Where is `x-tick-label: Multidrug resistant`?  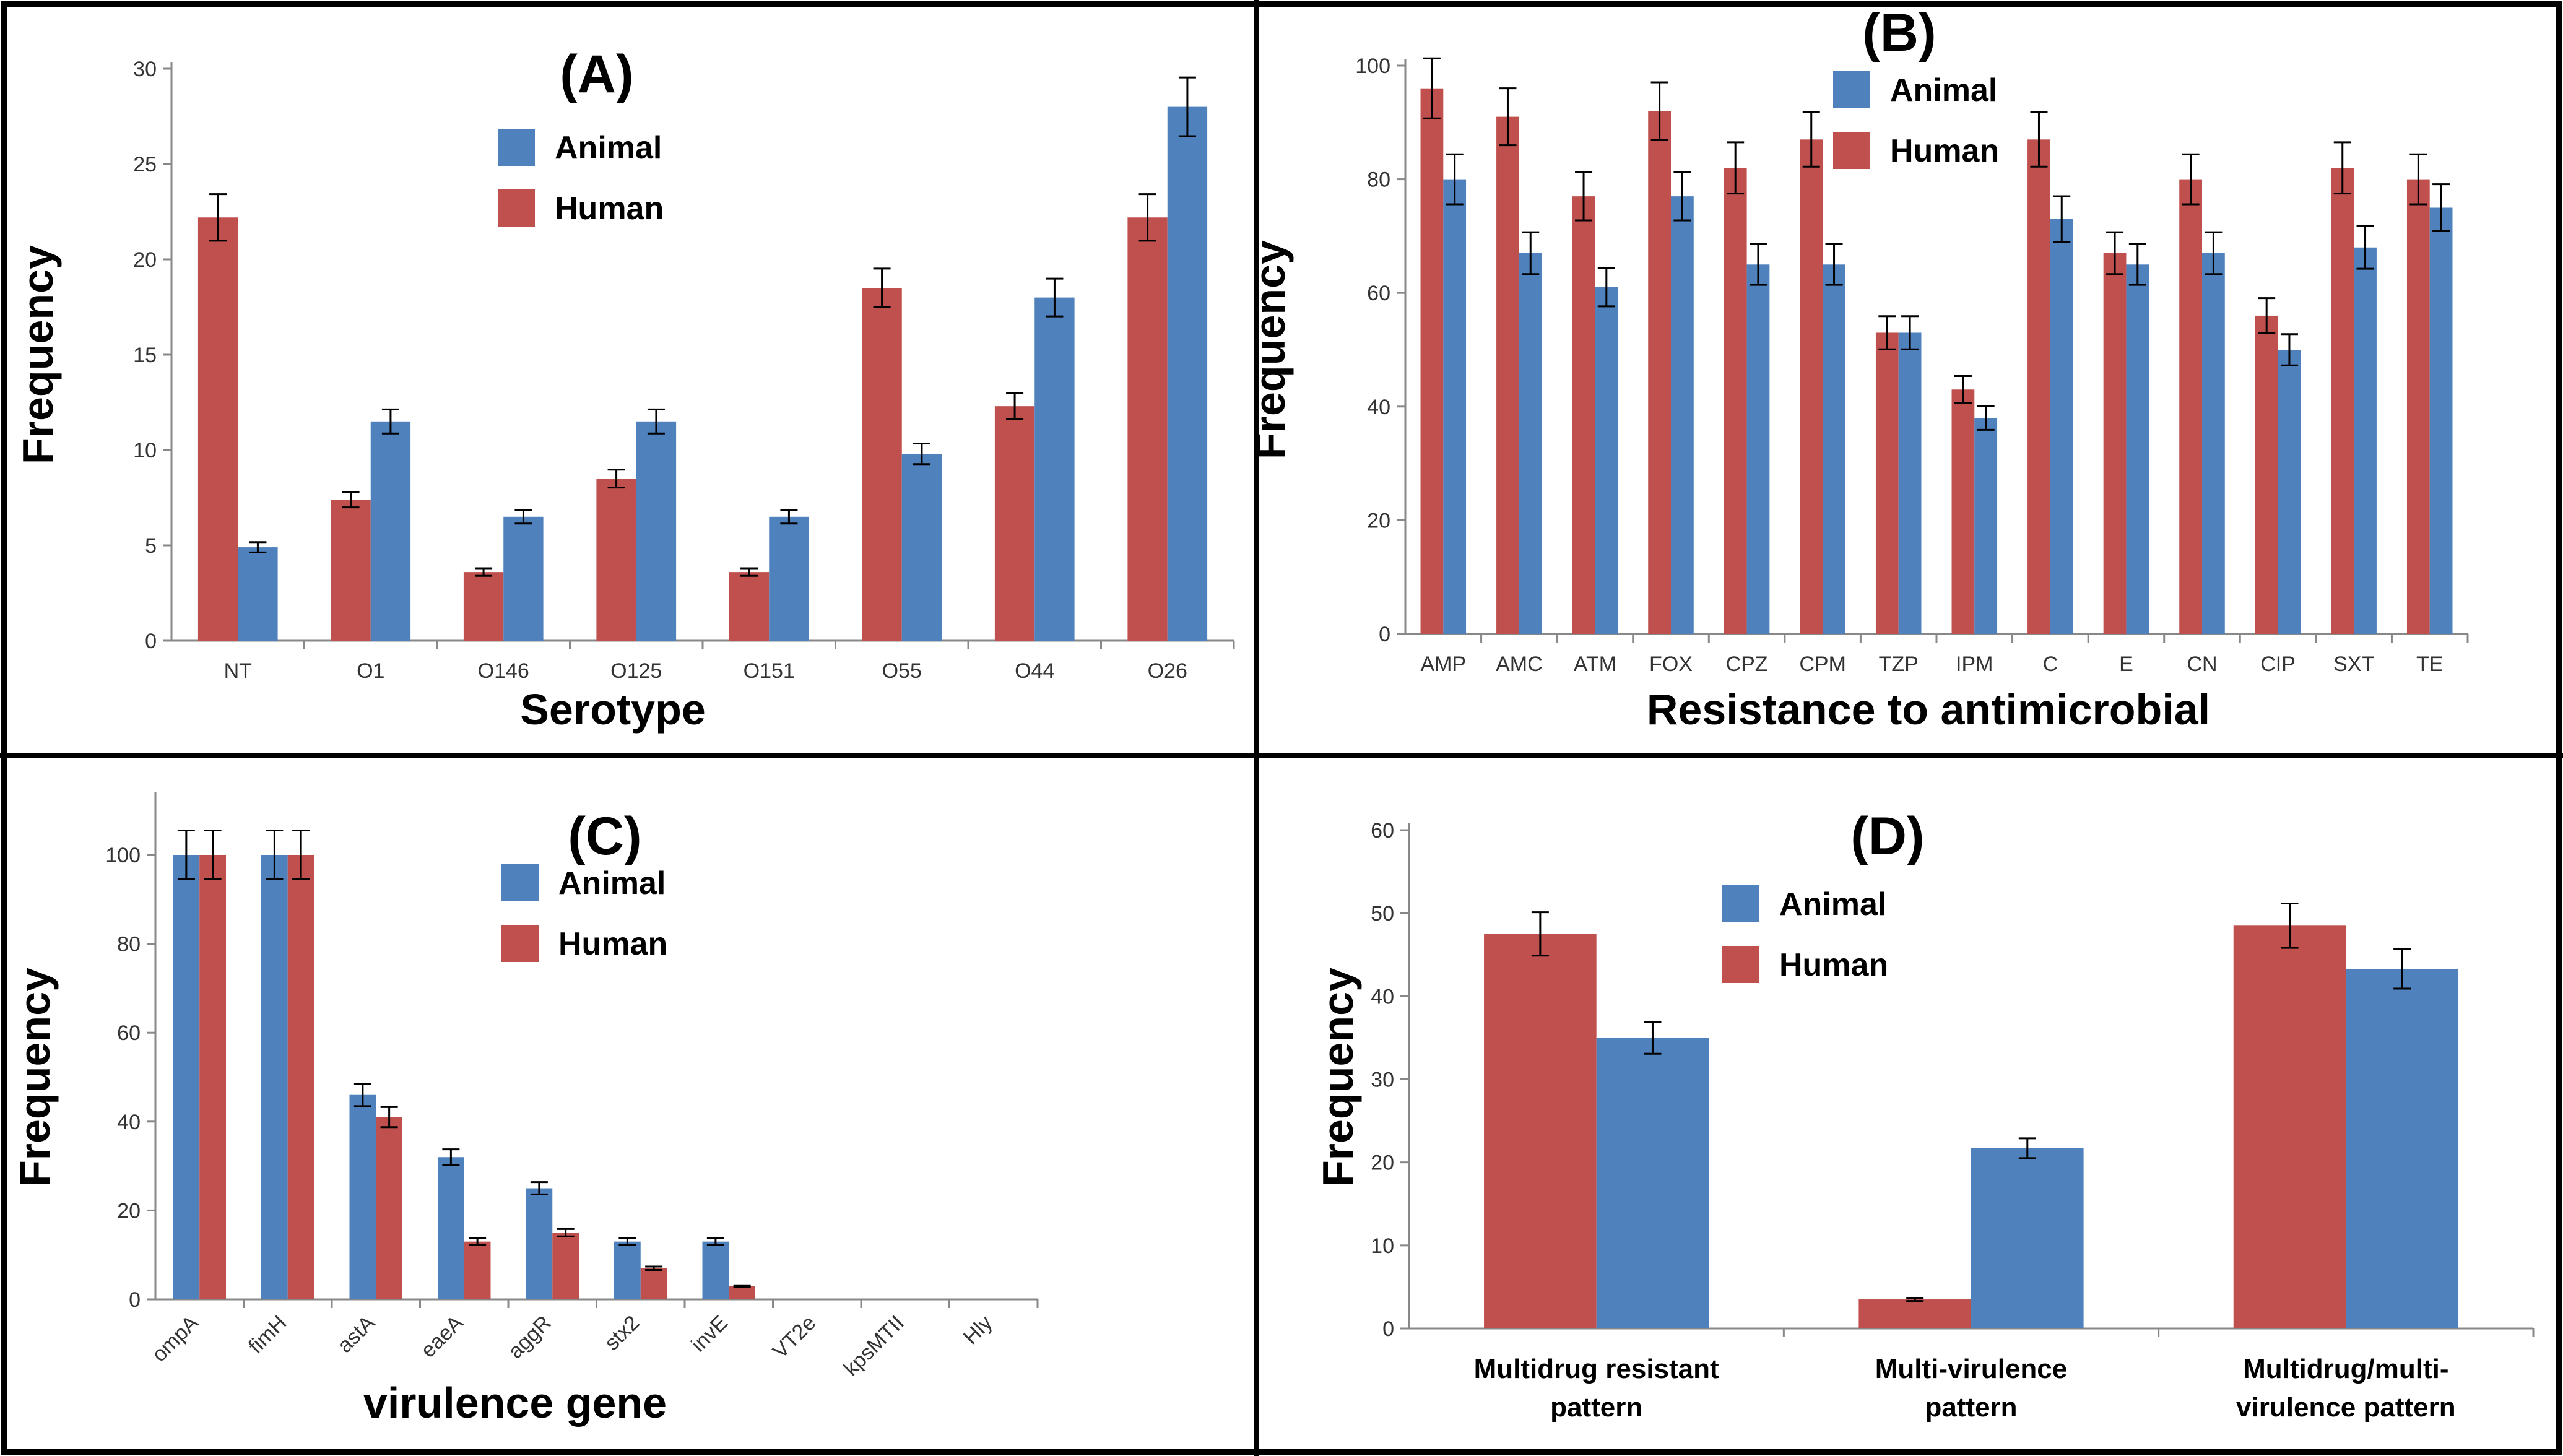 x-tick-label: Multidrug resistant is located at coordinates (1596, 1369).